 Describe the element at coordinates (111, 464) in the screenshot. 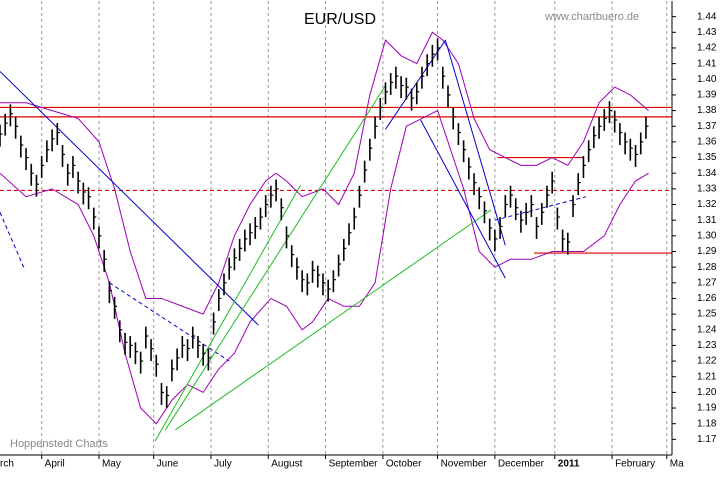

I see `x-tick-label: May` at that location.